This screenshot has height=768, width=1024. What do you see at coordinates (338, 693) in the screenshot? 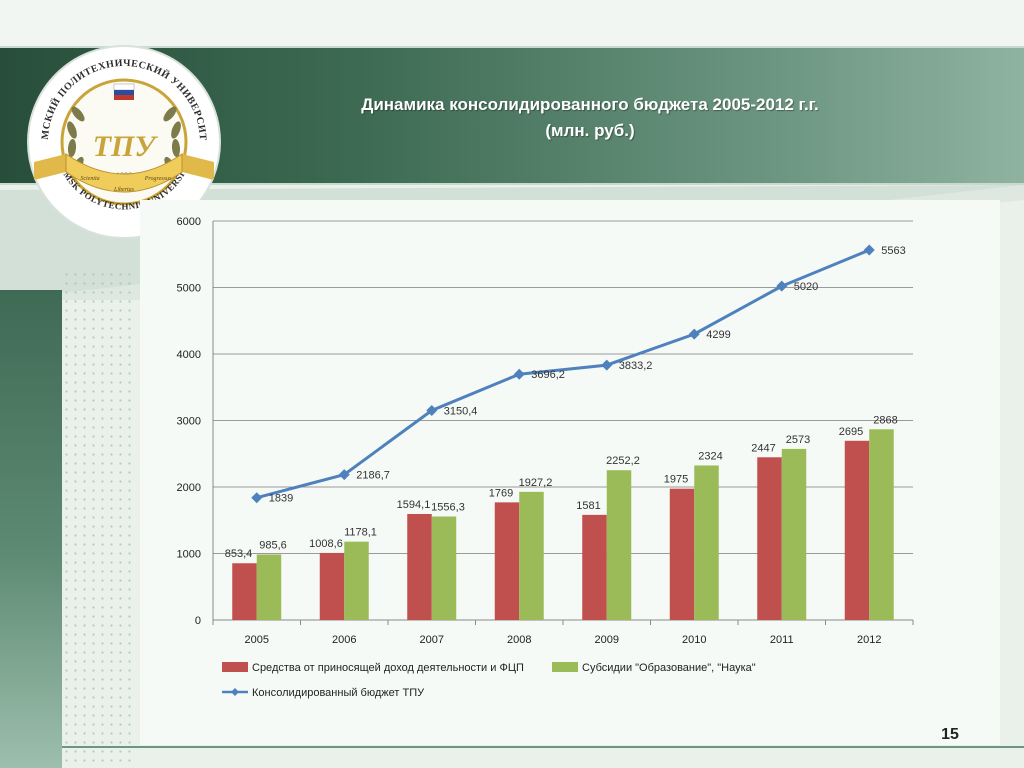
I see `legend-label-budget: Консолидированный бюджет ТПУ` at bounding box center [338, 693].